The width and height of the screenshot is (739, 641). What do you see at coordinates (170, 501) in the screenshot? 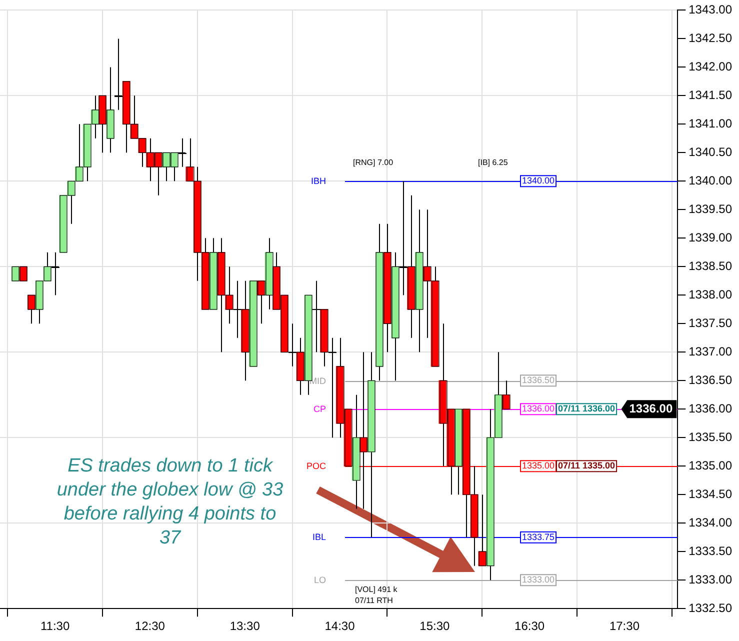
I see `annotation: ES trades down to 1 tick under the globex low @ 33 before rallying 4 points to 37` at bounding box center [170, 501].